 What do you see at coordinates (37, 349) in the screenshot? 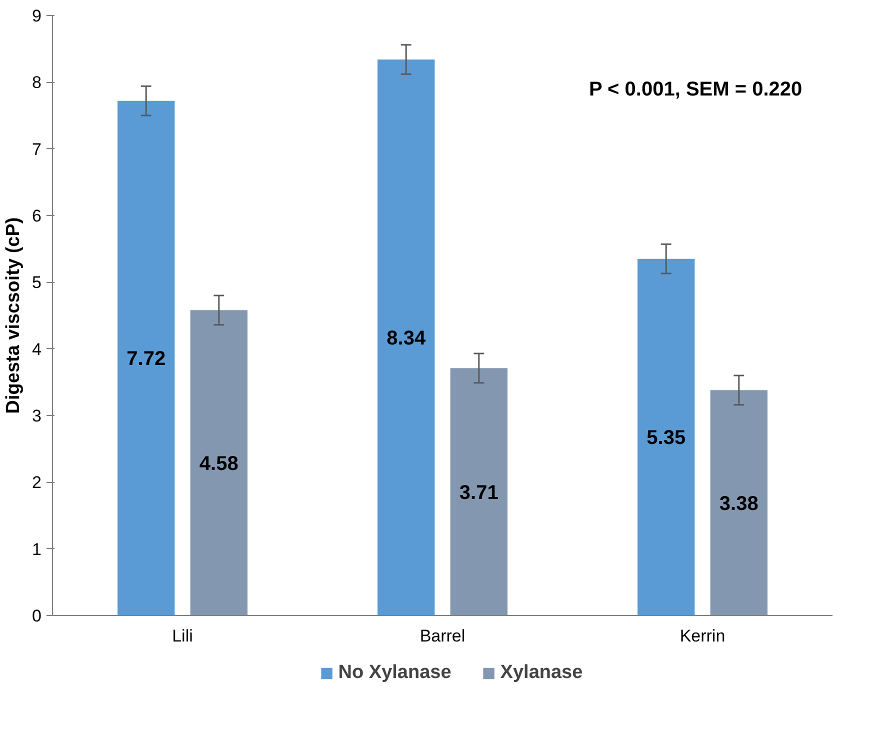
I see `y-tick-label: 4` at bounding box center [37, 349].